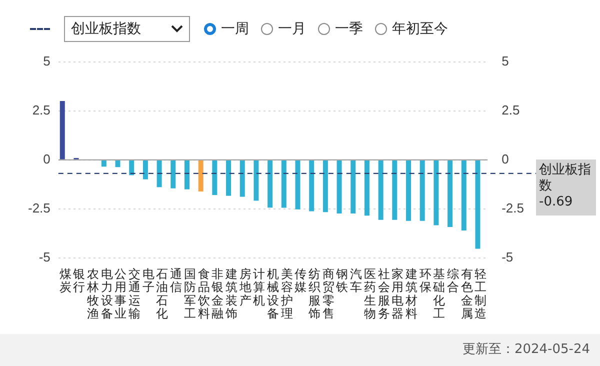 This screenshot has height=366, width=600. Describe the element at coordinates (273, 293) in the screenshot. I see `x-tick-label: 机械设备` at that location.